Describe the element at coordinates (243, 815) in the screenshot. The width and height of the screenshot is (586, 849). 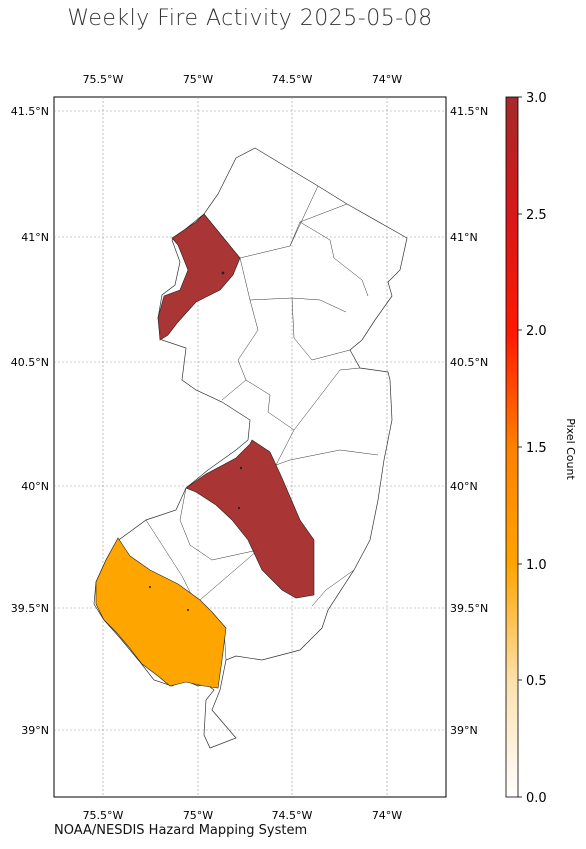
I see `bottom-lon-ticks: 75.5°W 75°W 74.5°W 74°W` at that location.